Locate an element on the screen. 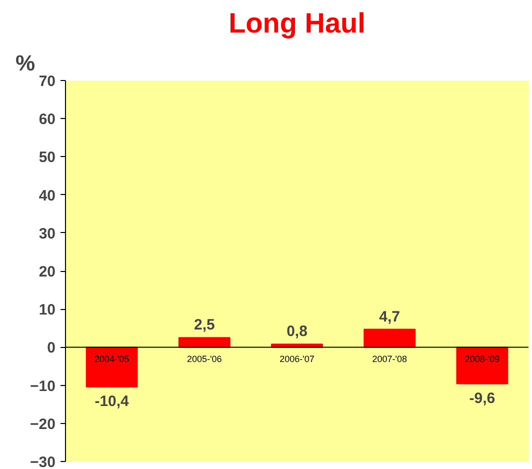  y-tick-label: 40 is located at coordinates (47, 195).